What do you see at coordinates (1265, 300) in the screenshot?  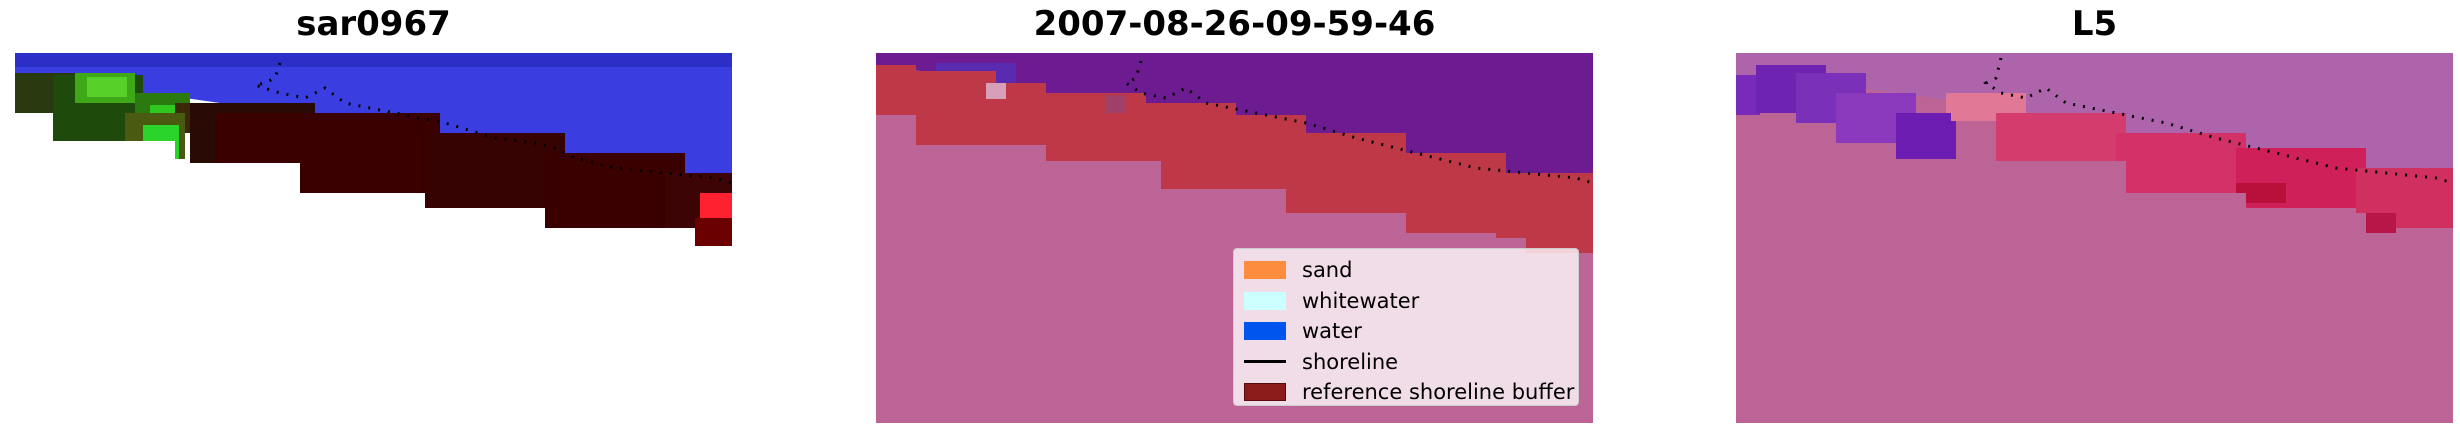 I see `whitewater-swatch-icon` at bounding box center [1265, 300].